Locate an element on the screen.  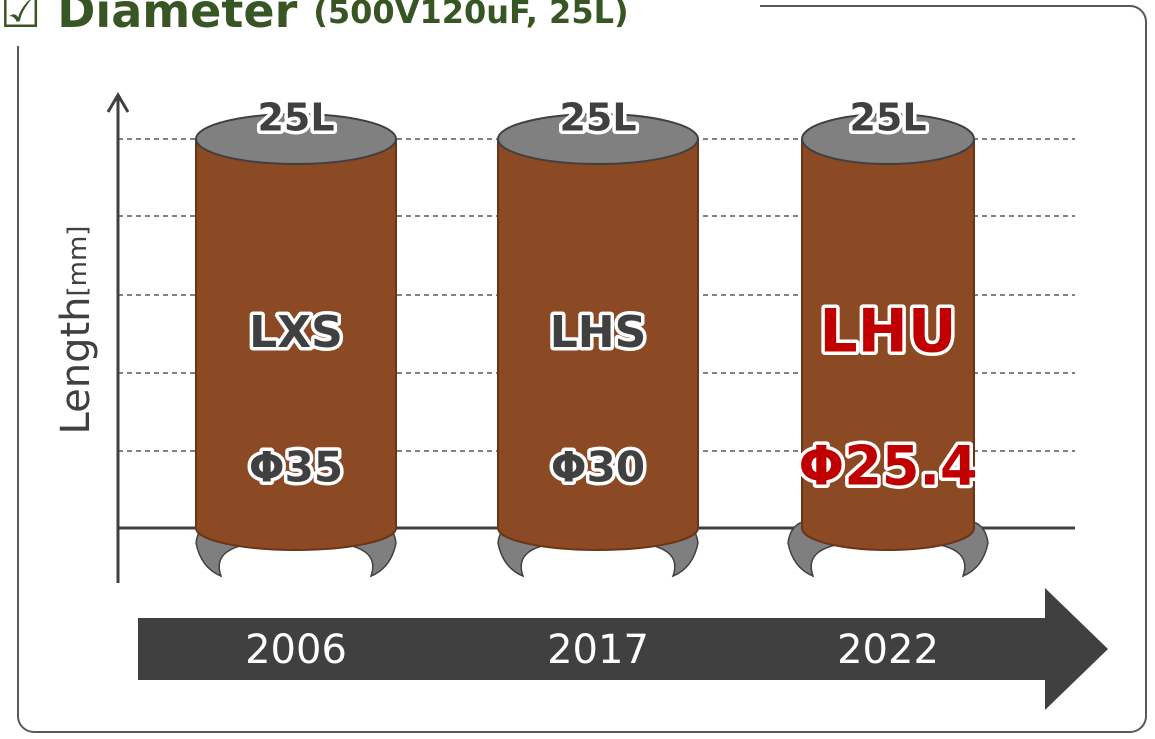
year-label: 2017 is located at coordinates (598, 650).